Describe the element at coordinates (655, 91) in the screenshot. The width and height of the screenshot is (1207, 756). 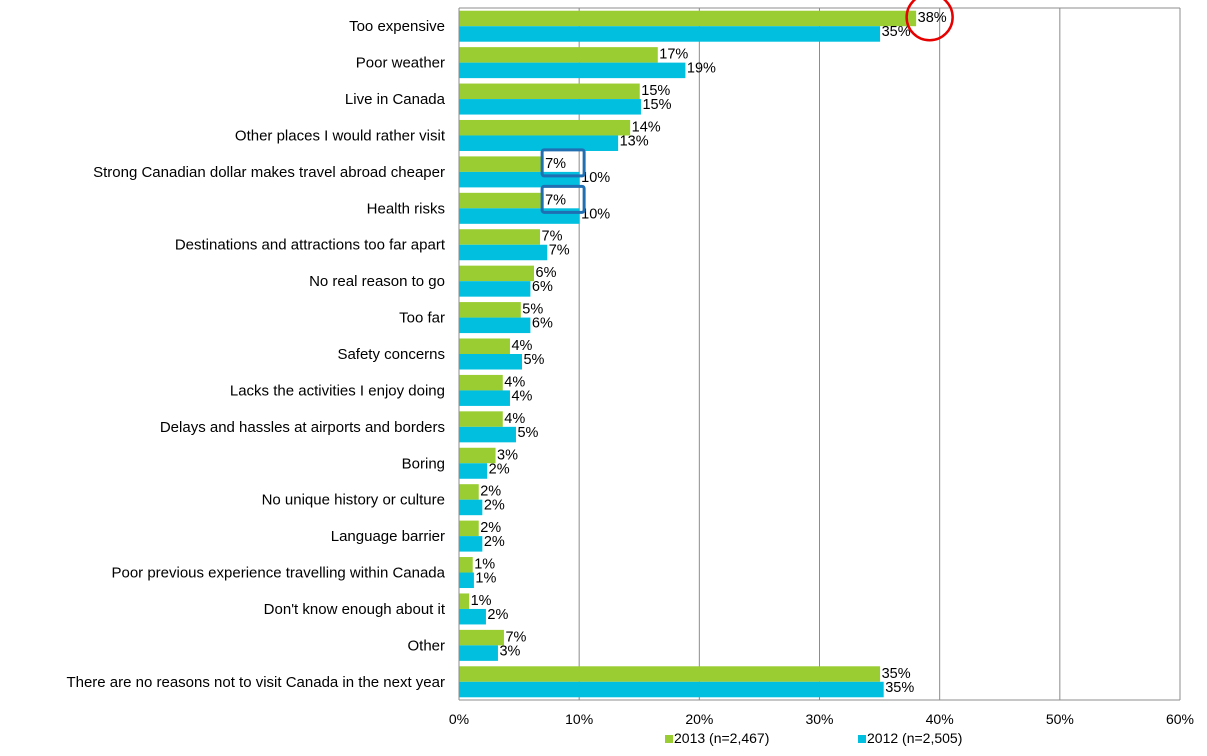
I see `data-label-series1: 15%` at that location.